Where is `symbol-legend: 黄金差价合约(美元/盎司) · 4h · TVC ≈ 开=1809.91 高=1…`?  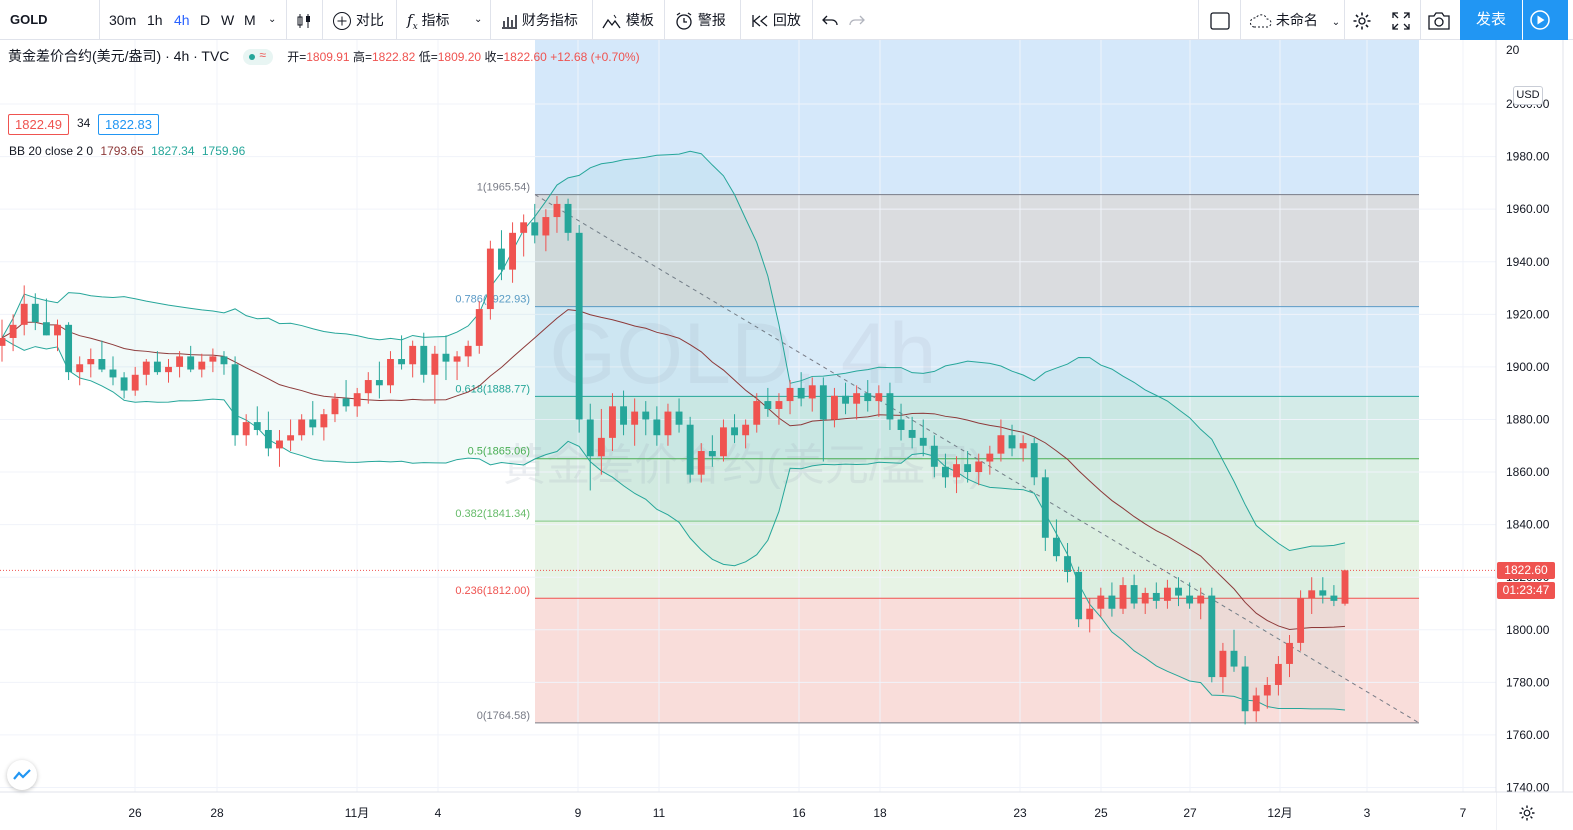
symbol-legend: 黄金差价合约(美元/盎司) · 4h · TVC ≈ 开=1809.91 高=1… is located at coordinates (324, 56).